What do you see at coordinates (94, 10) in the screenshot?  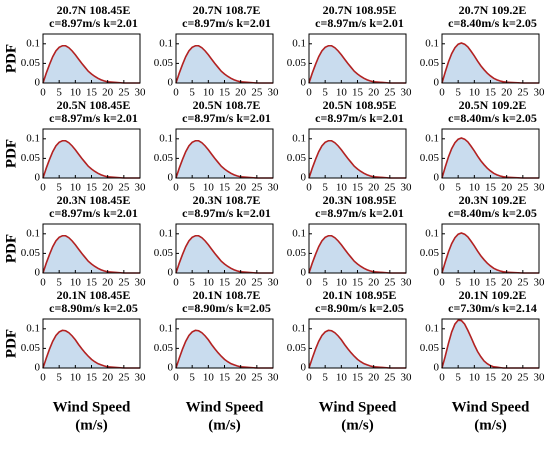 I see `chart-title: 20.7N 108.45E` at bounding box center [94, 10].